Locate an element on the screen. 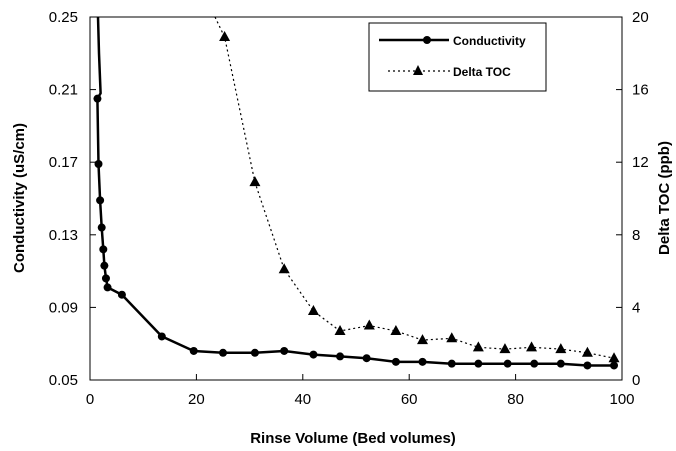 The width and height of the screenshot is (676, 451). legend: Conductivity Delta TOC is located at coordinates (457, 57).